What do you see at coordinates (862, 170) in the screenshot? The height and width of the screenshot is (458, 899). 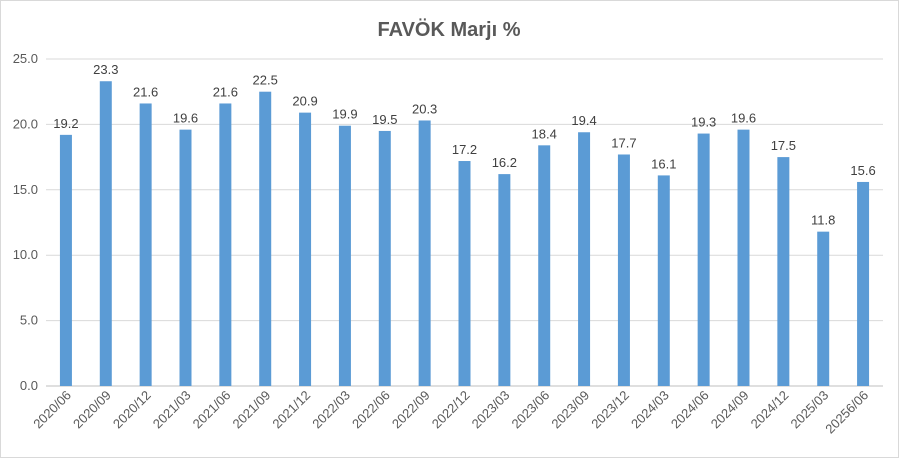 I see `data-label: 15.6` at bounding box center [862, 170].